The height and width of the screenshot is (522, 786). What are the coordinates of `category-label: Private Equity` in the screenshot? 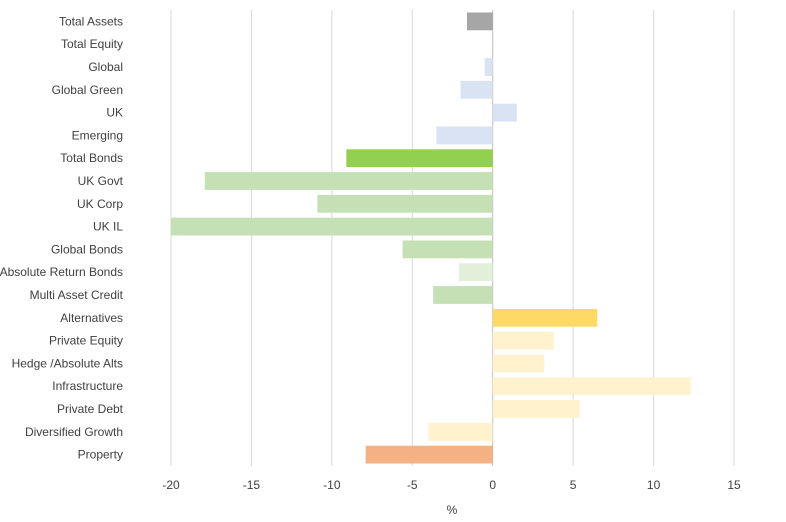 It's located at (86, 341).